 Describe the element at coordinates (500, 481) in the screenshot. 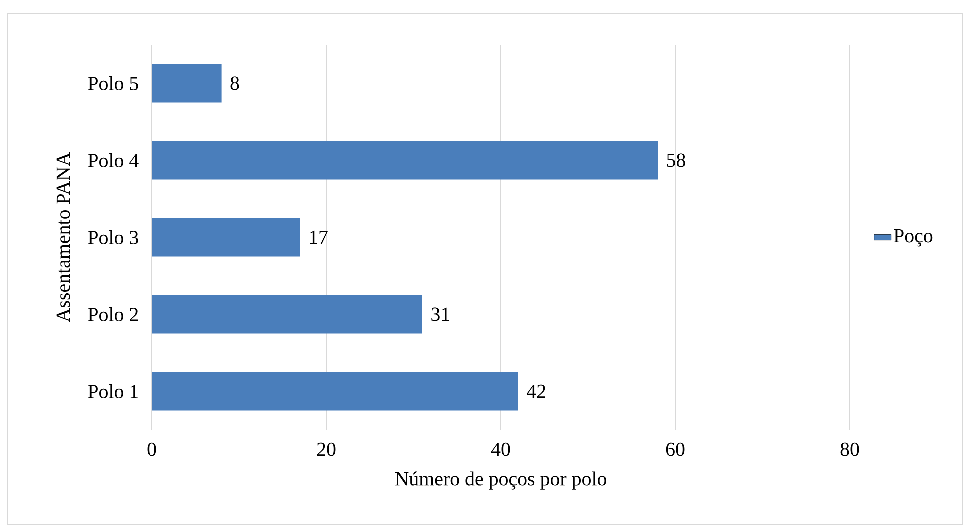

I see `x-axis-title: Número de poços por polo` at that location.